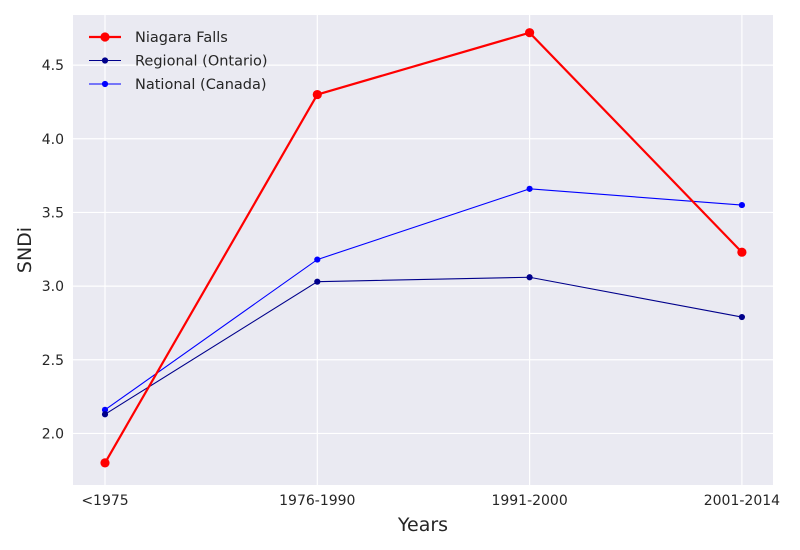 The image size is (800, 550). Describe the element at coordinates (742, 501) in the screenshot. I see `x-tick-label: 2001-2014` at that location.